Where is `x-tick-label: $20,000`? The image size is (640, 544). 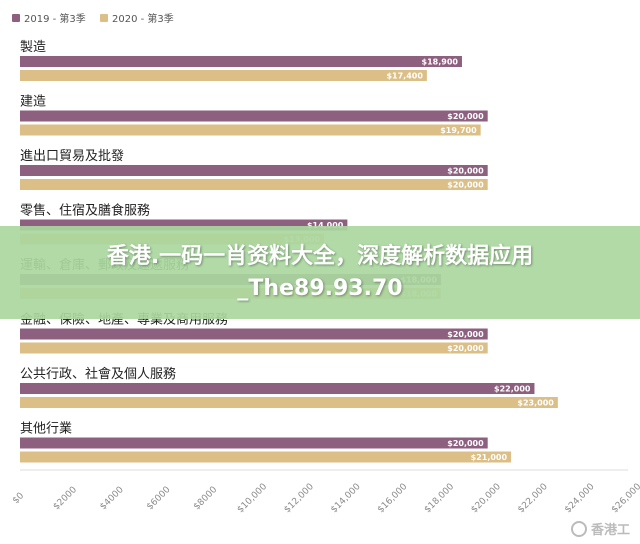 x-tick-label: $20,000 is located at coordinates (487, 499).